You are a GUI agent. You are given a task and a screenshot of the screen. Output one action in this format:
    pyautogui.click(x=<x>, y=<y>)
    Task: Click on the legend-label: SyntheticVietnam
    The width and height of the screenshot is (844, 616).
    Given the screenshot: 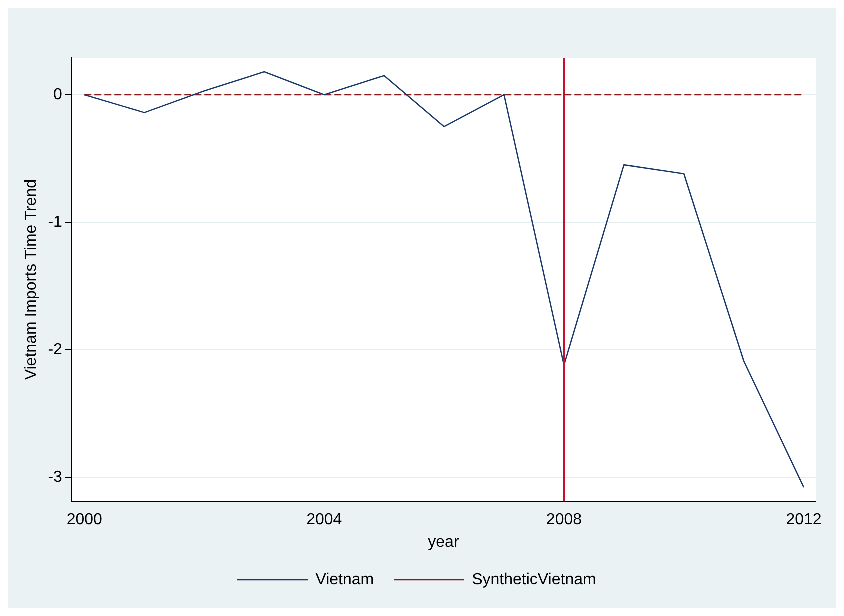 What is the action you would take?
    pyautogui.click(x=534, y=579)
    